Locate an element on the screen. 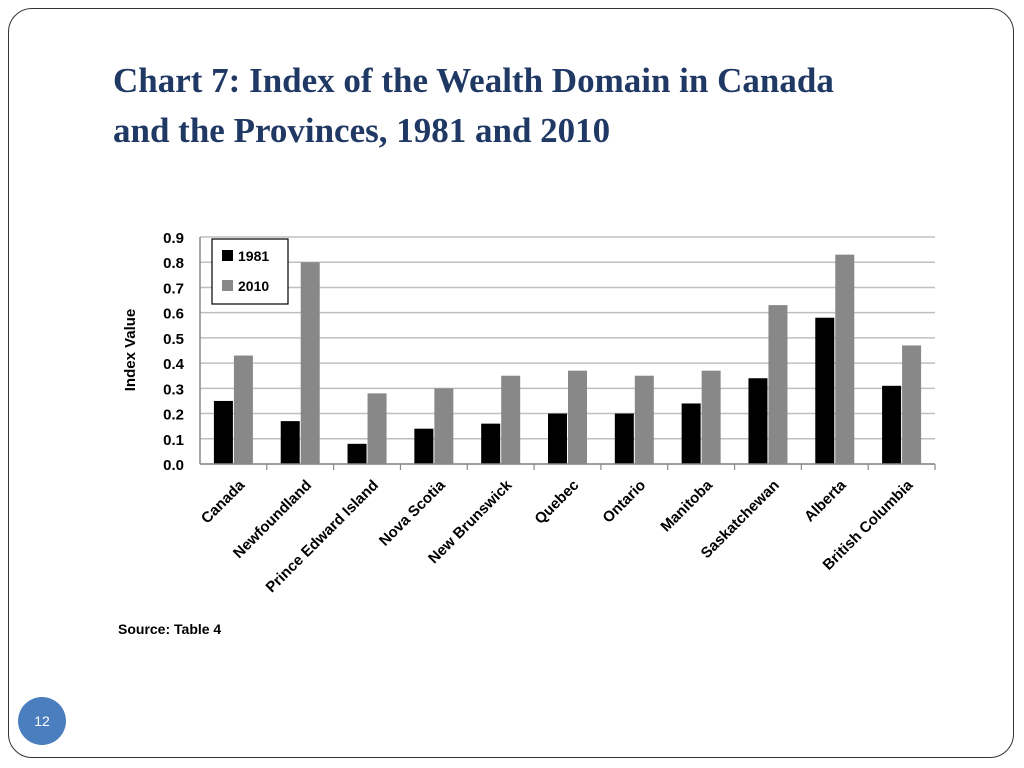 This screenshot has height=768, width=1024. y-tick-label: 0.0 is located at coordinates (173, 465).